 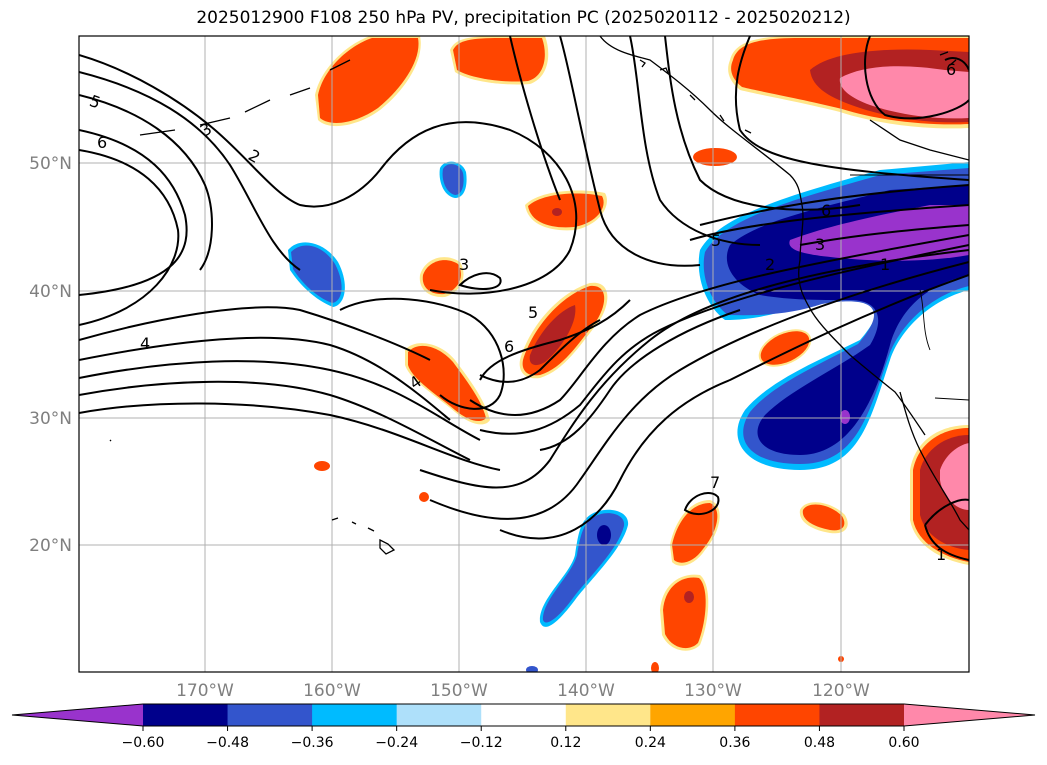 I want to click on latitude-labels: 50°N 40°N 30°N 20°N, so click(x=50, y=355).